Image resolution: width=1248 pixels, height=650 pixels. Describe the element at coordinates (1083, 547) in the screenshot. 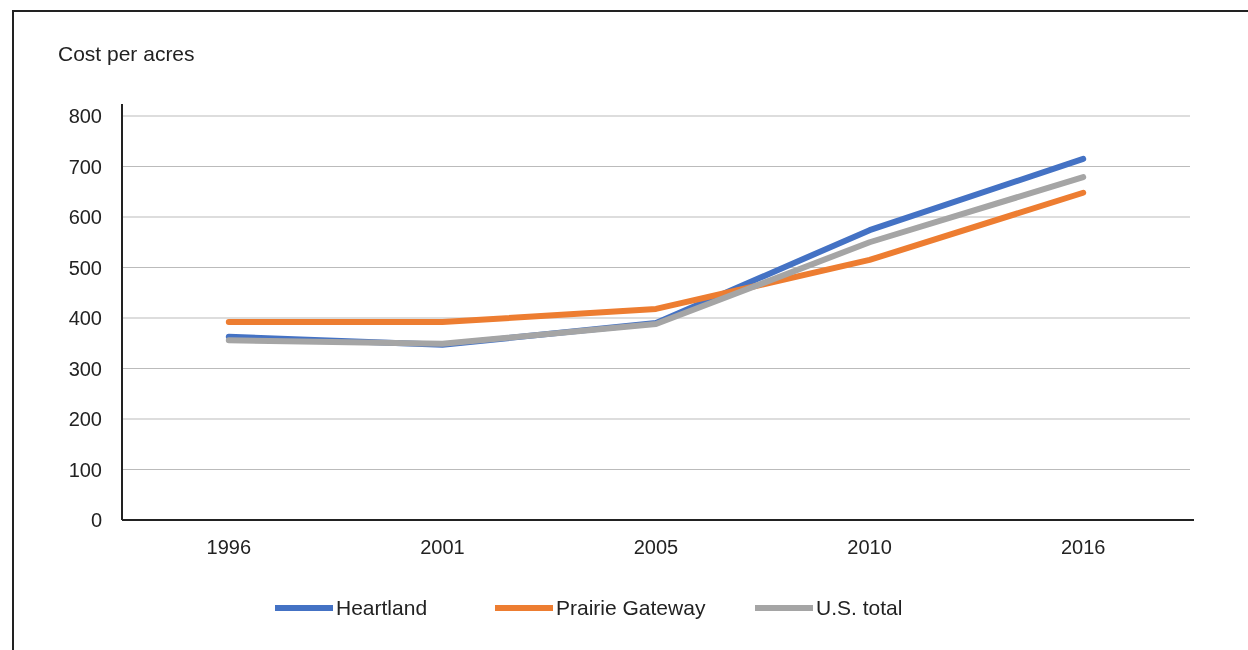

I see `x-tick-label: 2016` at that location.